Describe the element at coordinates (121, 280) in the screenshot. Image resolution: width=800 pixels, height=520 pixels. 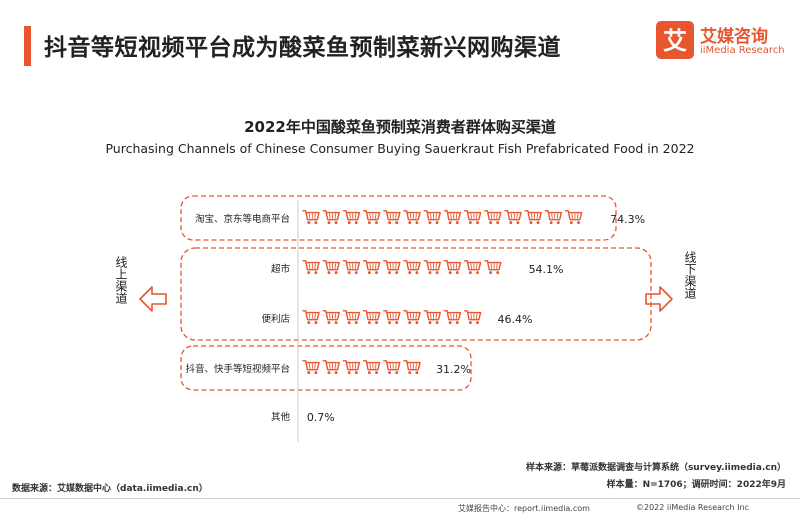
I see `online-group-label: 线上渠道` at that location.